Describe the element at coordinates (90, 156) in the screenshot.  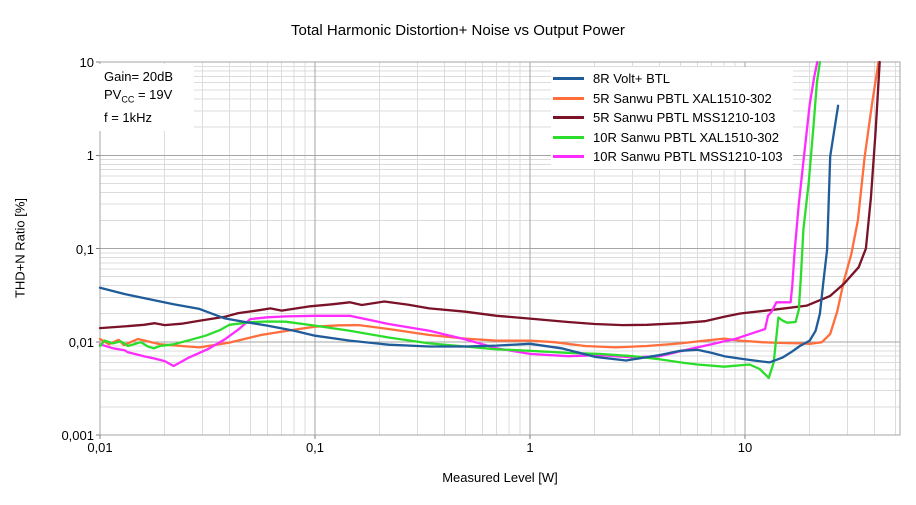
I see `y-tick-label: 1` at that location.